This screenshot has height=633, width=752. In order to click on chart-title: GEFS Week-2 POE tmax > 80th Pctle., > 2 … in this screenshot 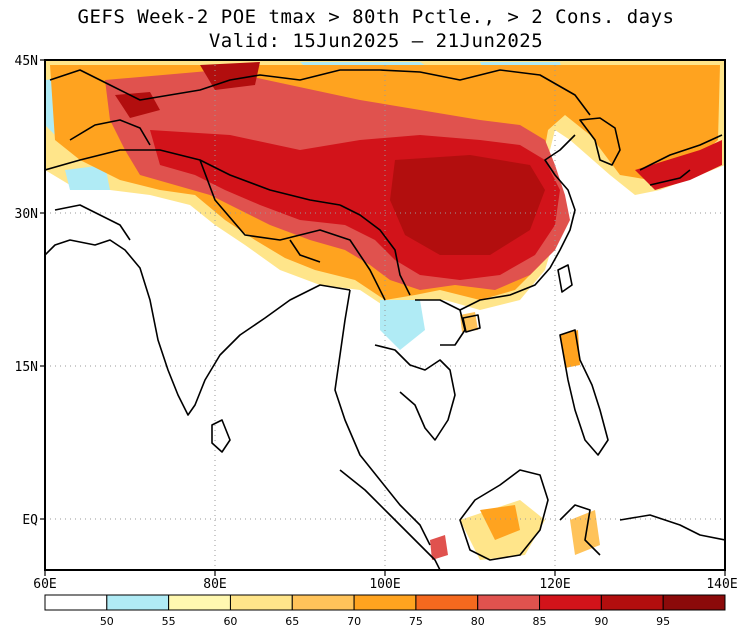, I will do `click(376, 17)`.